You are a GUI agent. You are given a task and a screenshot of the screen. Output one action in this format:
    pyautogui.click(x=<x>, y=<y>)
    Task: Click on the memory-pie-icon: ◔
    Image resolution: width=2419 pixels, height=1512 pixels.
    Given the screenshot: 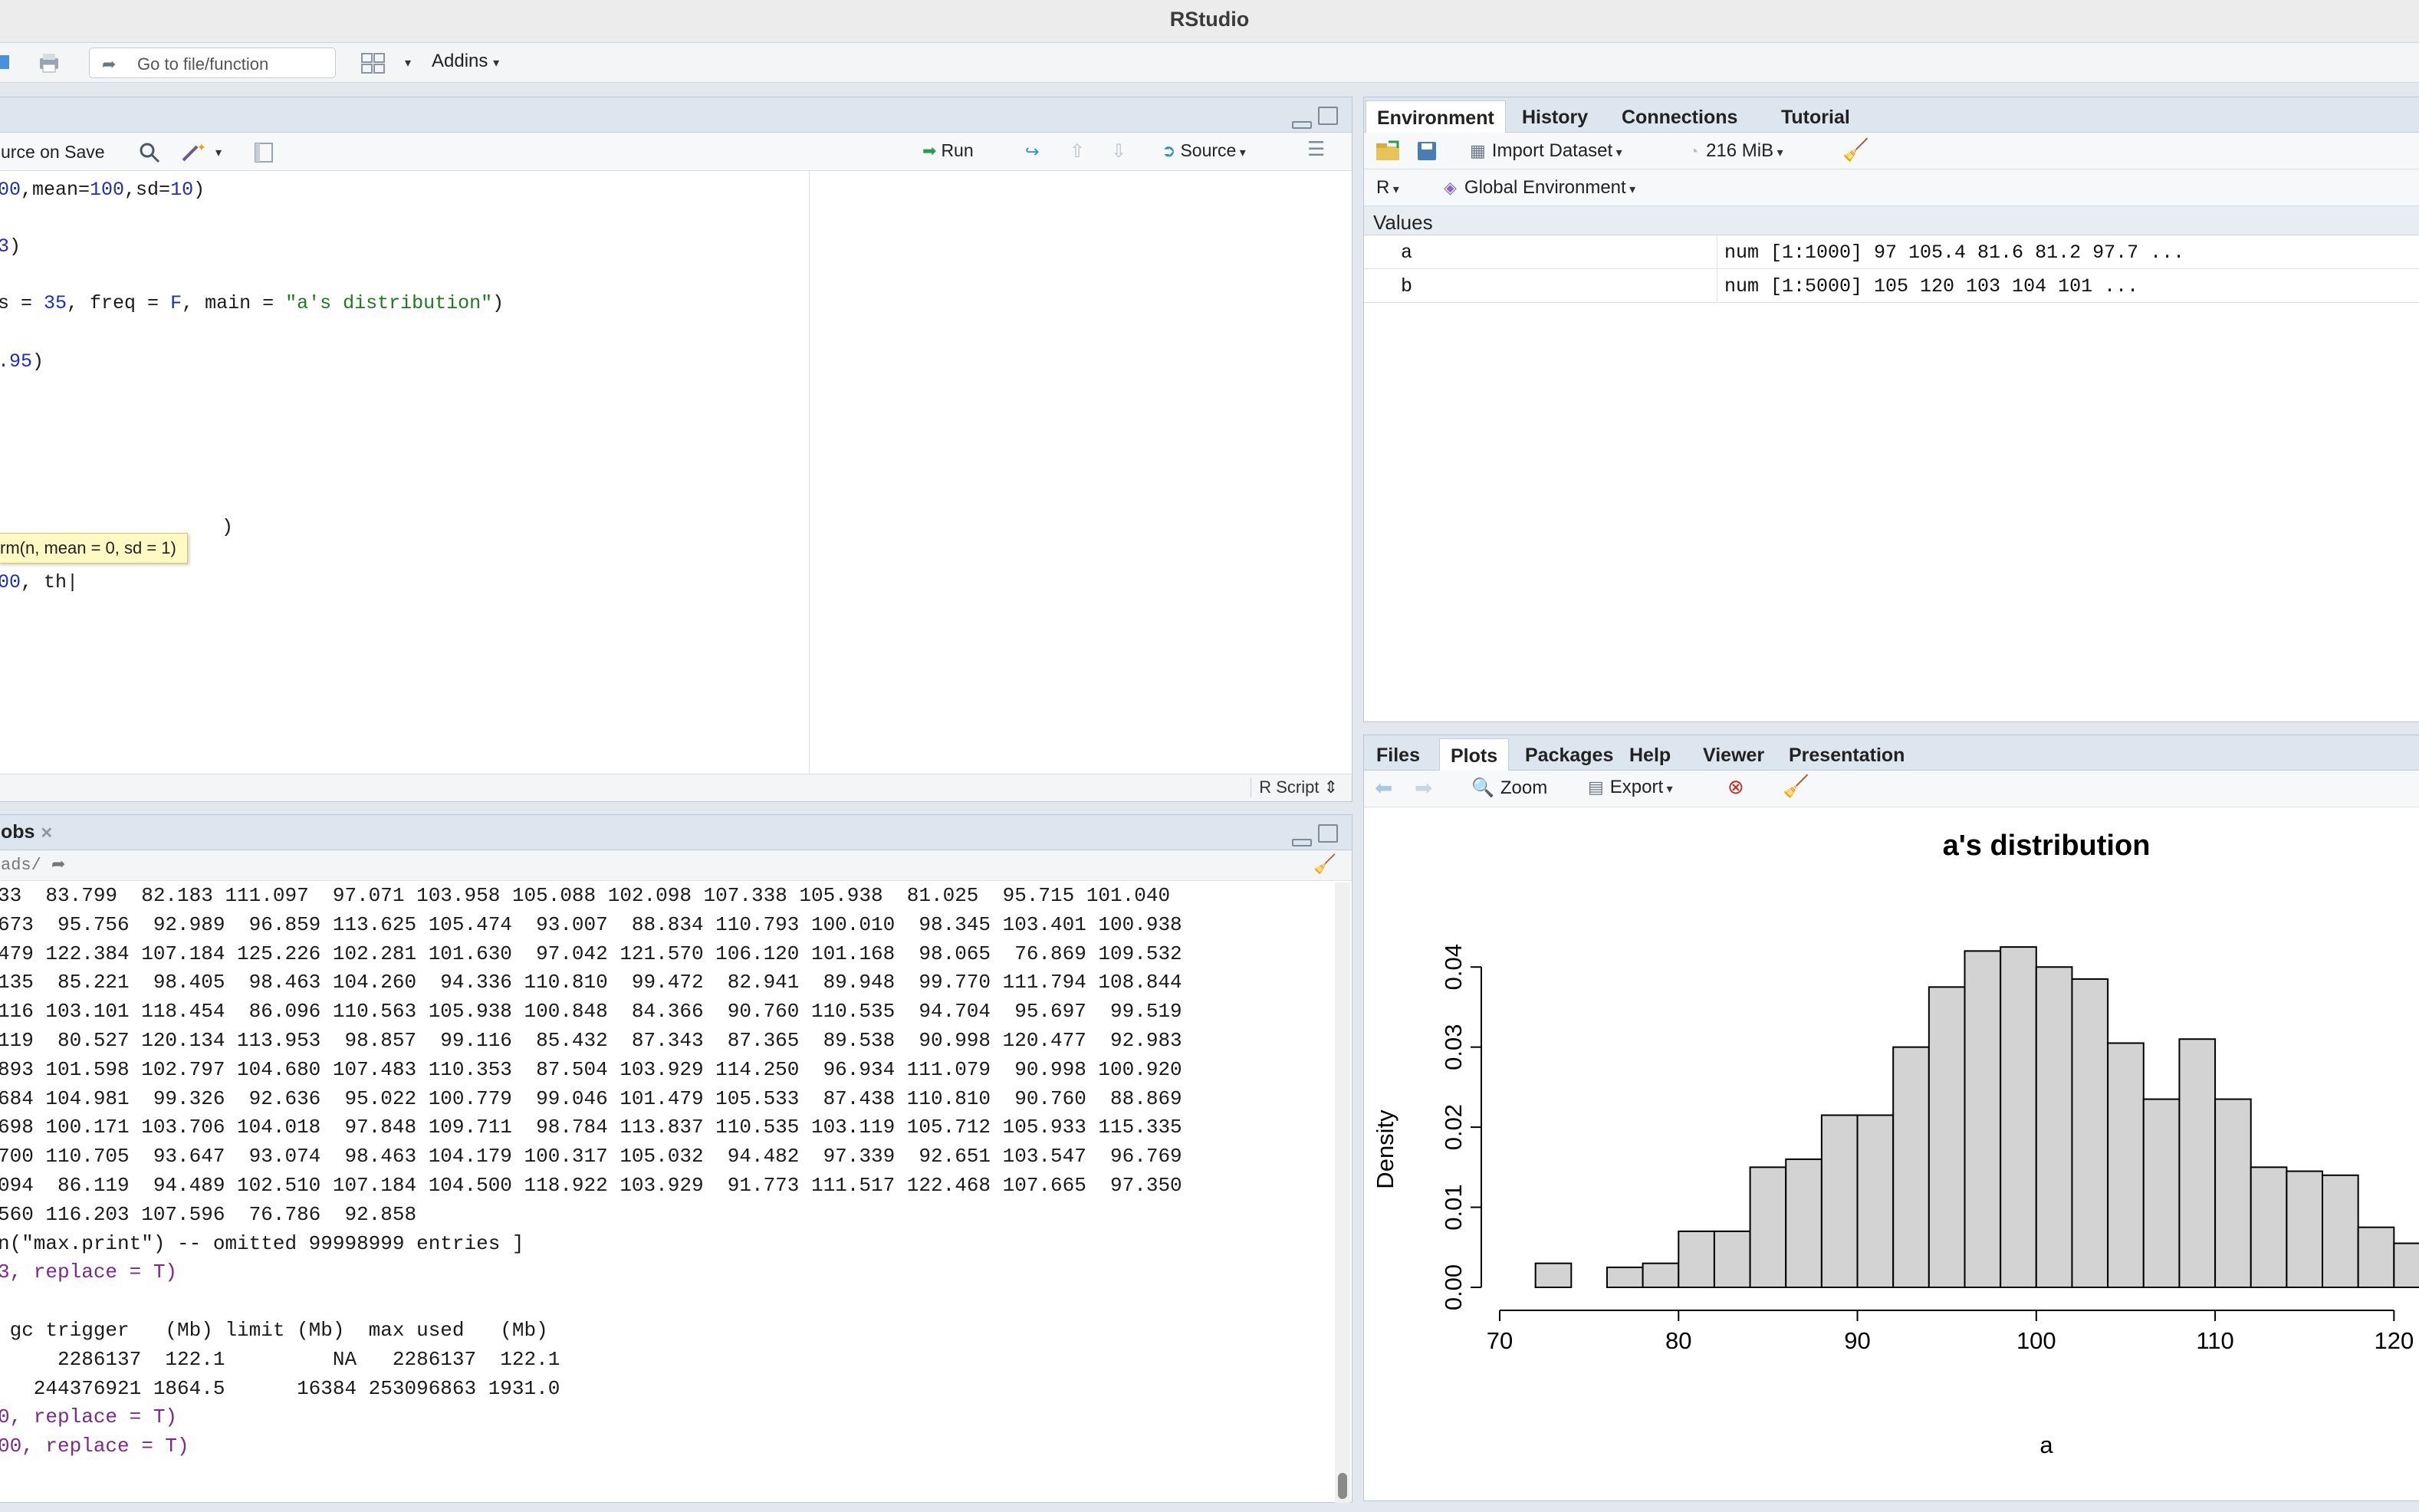 What is the action you would take?
    pyautogui.click(x=1694, y=151)
    